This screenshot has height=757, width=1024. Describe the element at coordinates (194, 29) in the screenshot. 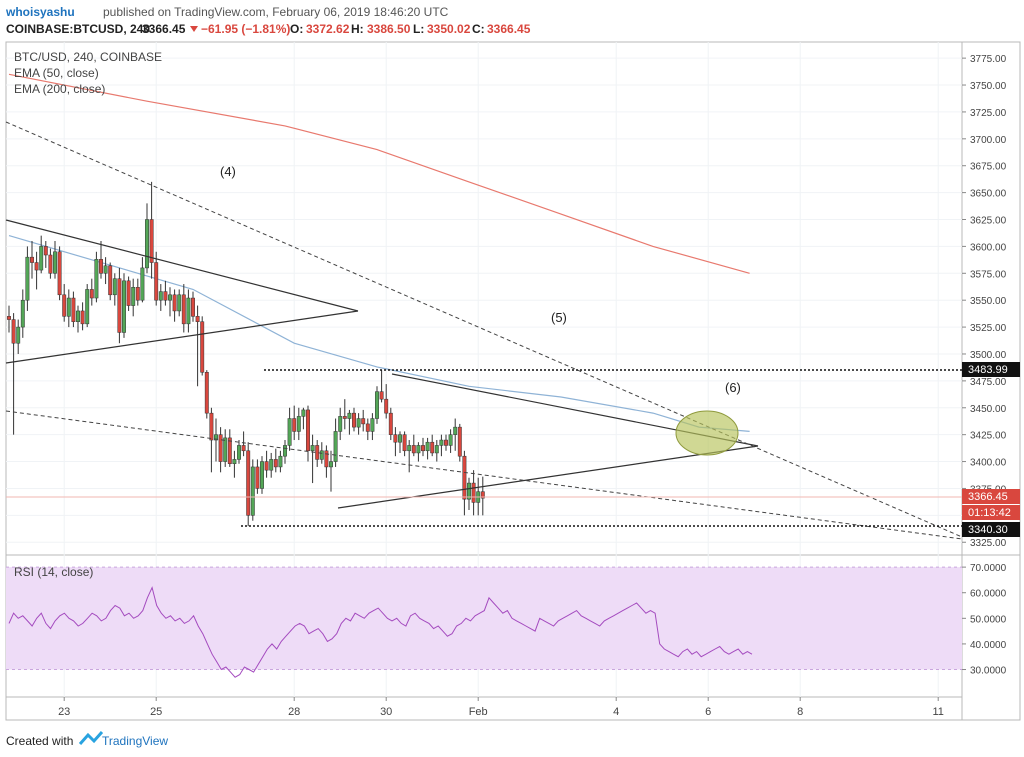

I see `down-arrow-icon` at that location.